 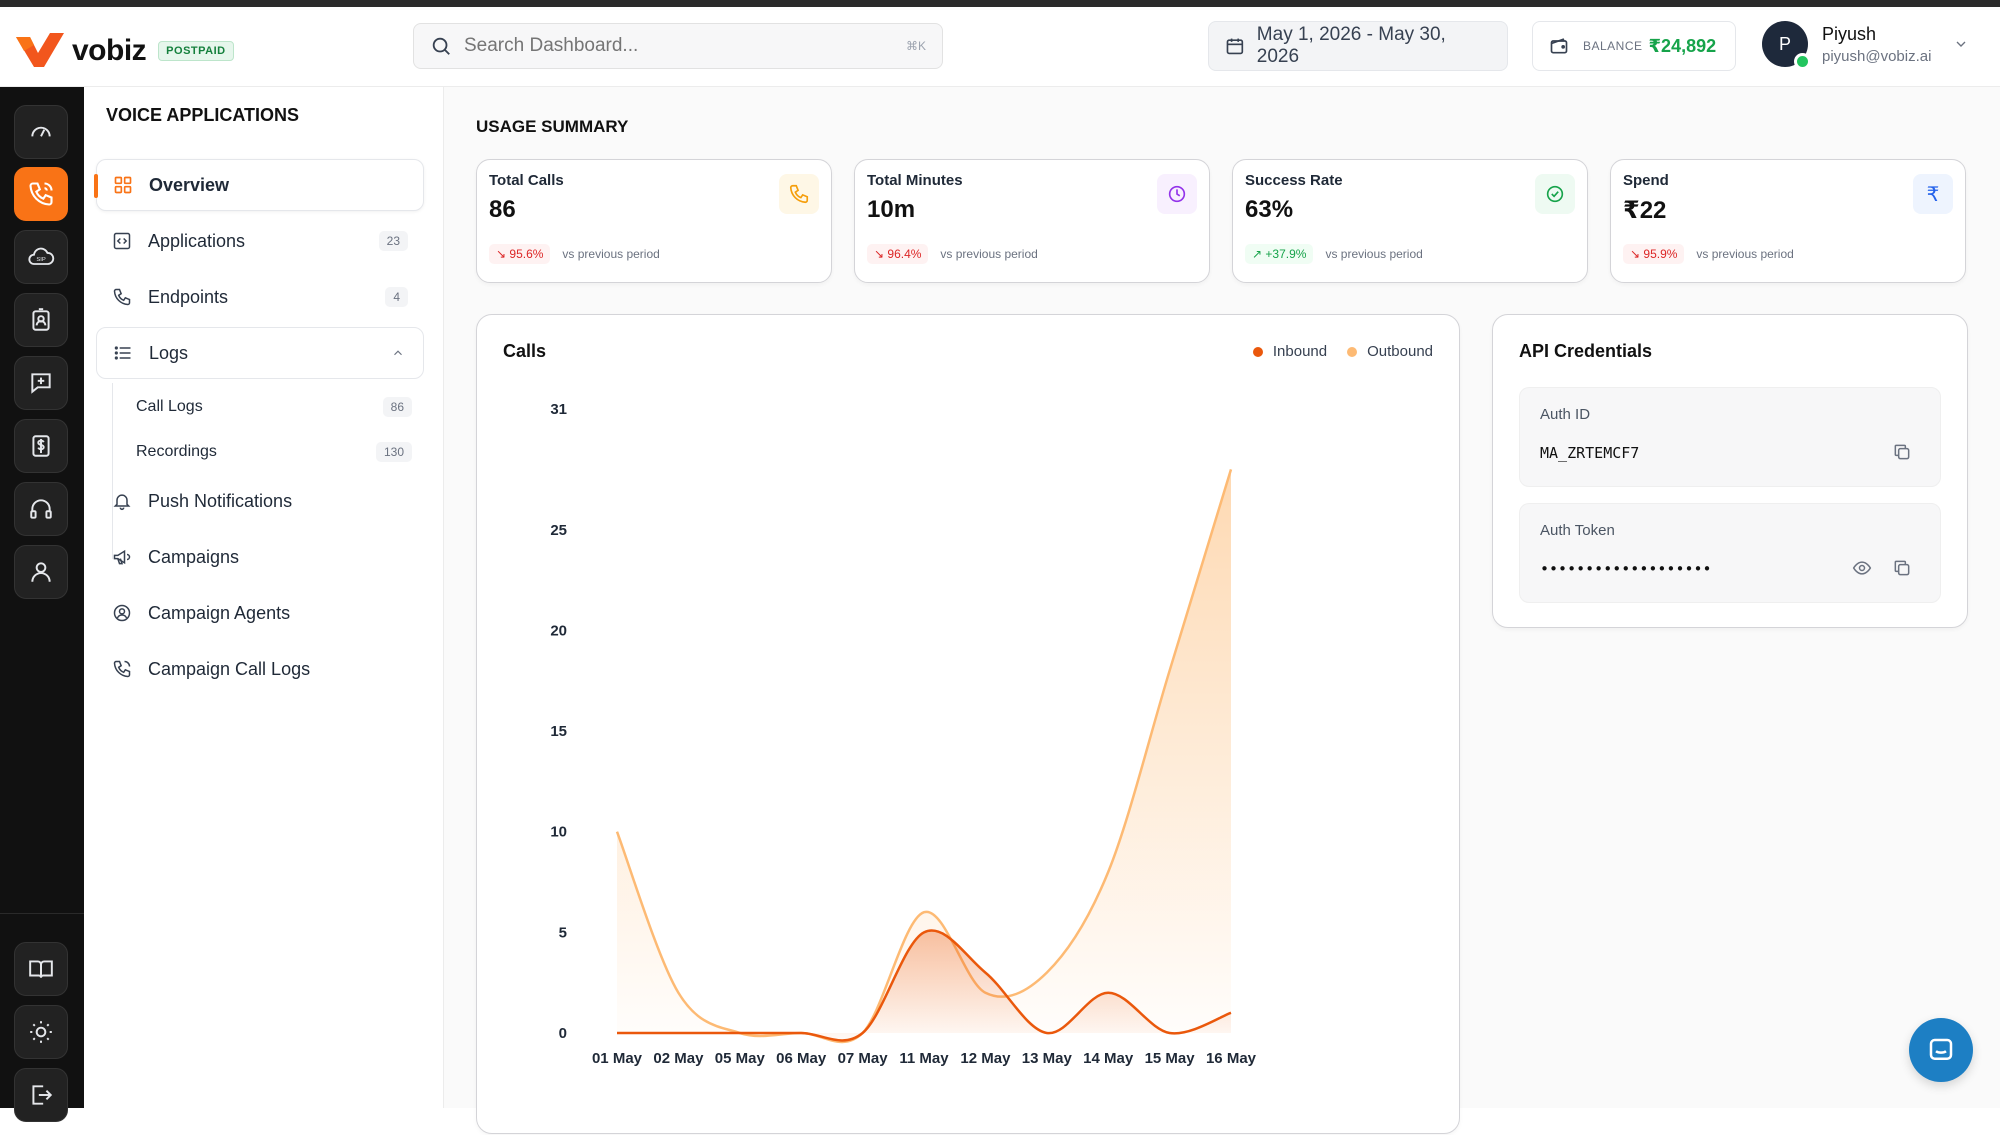 What do you see at coordinates (274, 452) in the screenshot?
I see `nav-subitem-recordings: Recordings 130` at bounding box center [274, 452].